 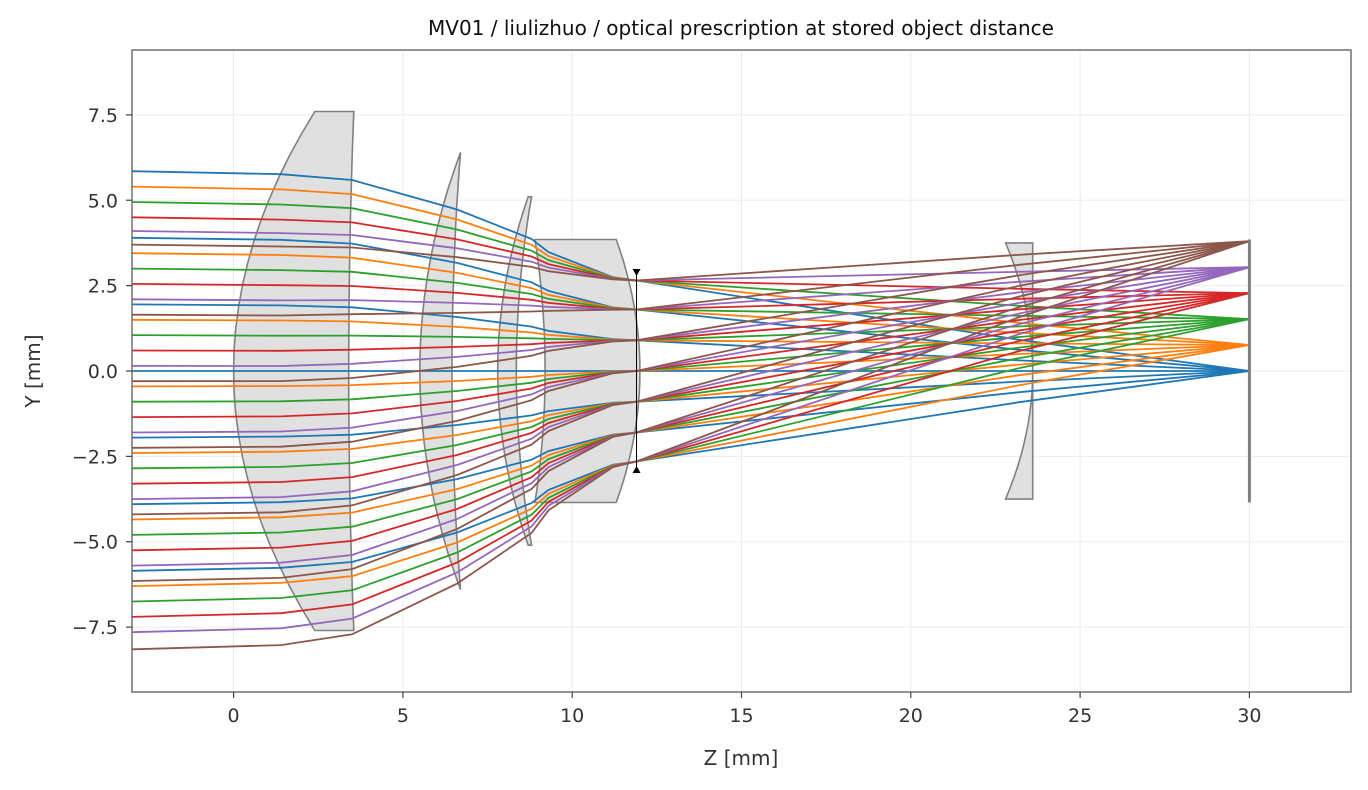 I want to click on x-tick-label: 25, so click(x=1080, y=716).